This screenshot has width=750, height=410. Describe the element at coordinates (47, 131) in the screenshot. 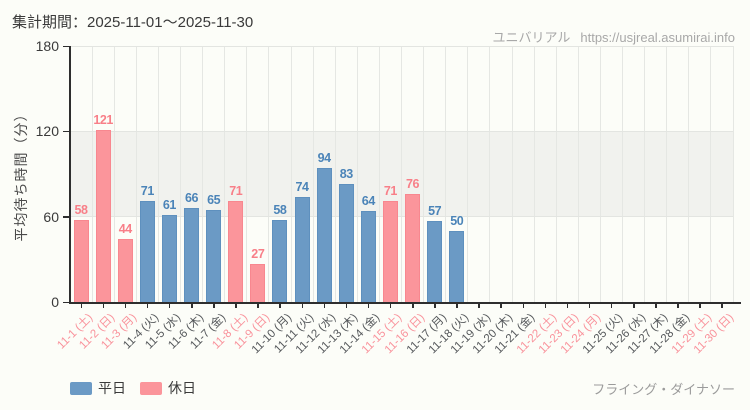

I see `y-tick-label: 120` at that location.